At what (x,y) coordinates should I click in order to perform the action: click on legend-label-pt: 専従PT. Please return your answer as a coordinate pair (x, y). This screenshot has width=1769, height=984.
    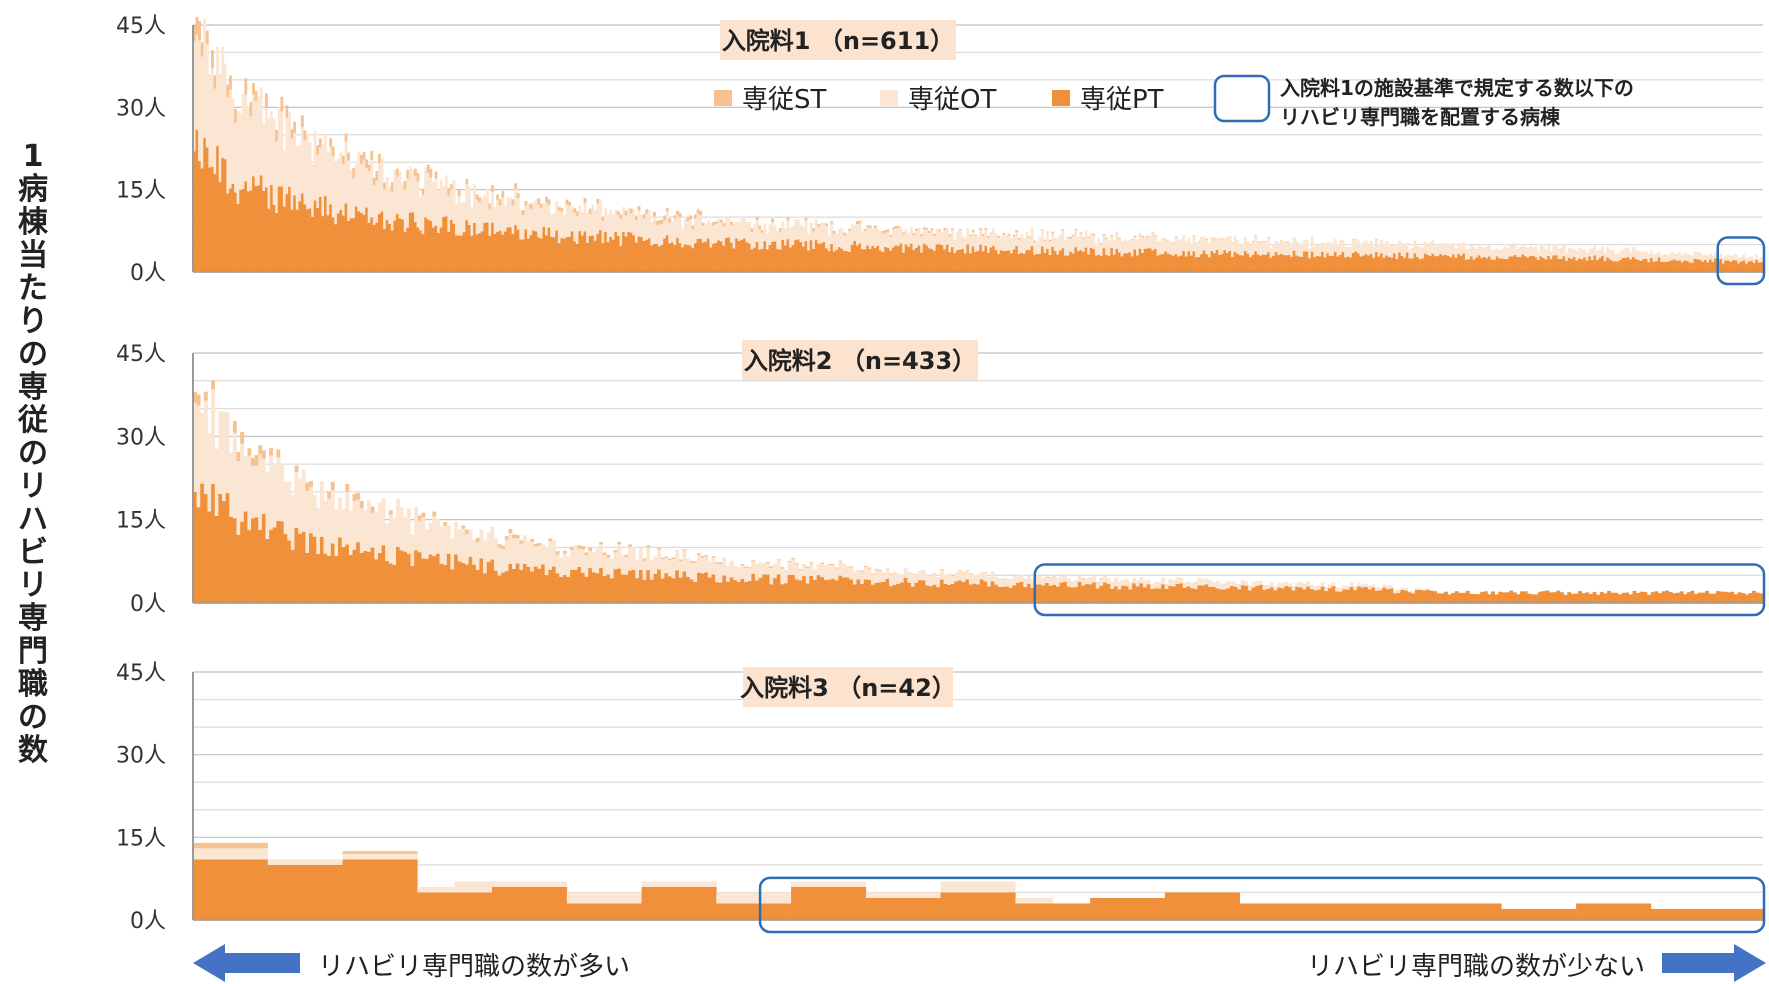
    Looking at the image, I should click on (1122, 100).